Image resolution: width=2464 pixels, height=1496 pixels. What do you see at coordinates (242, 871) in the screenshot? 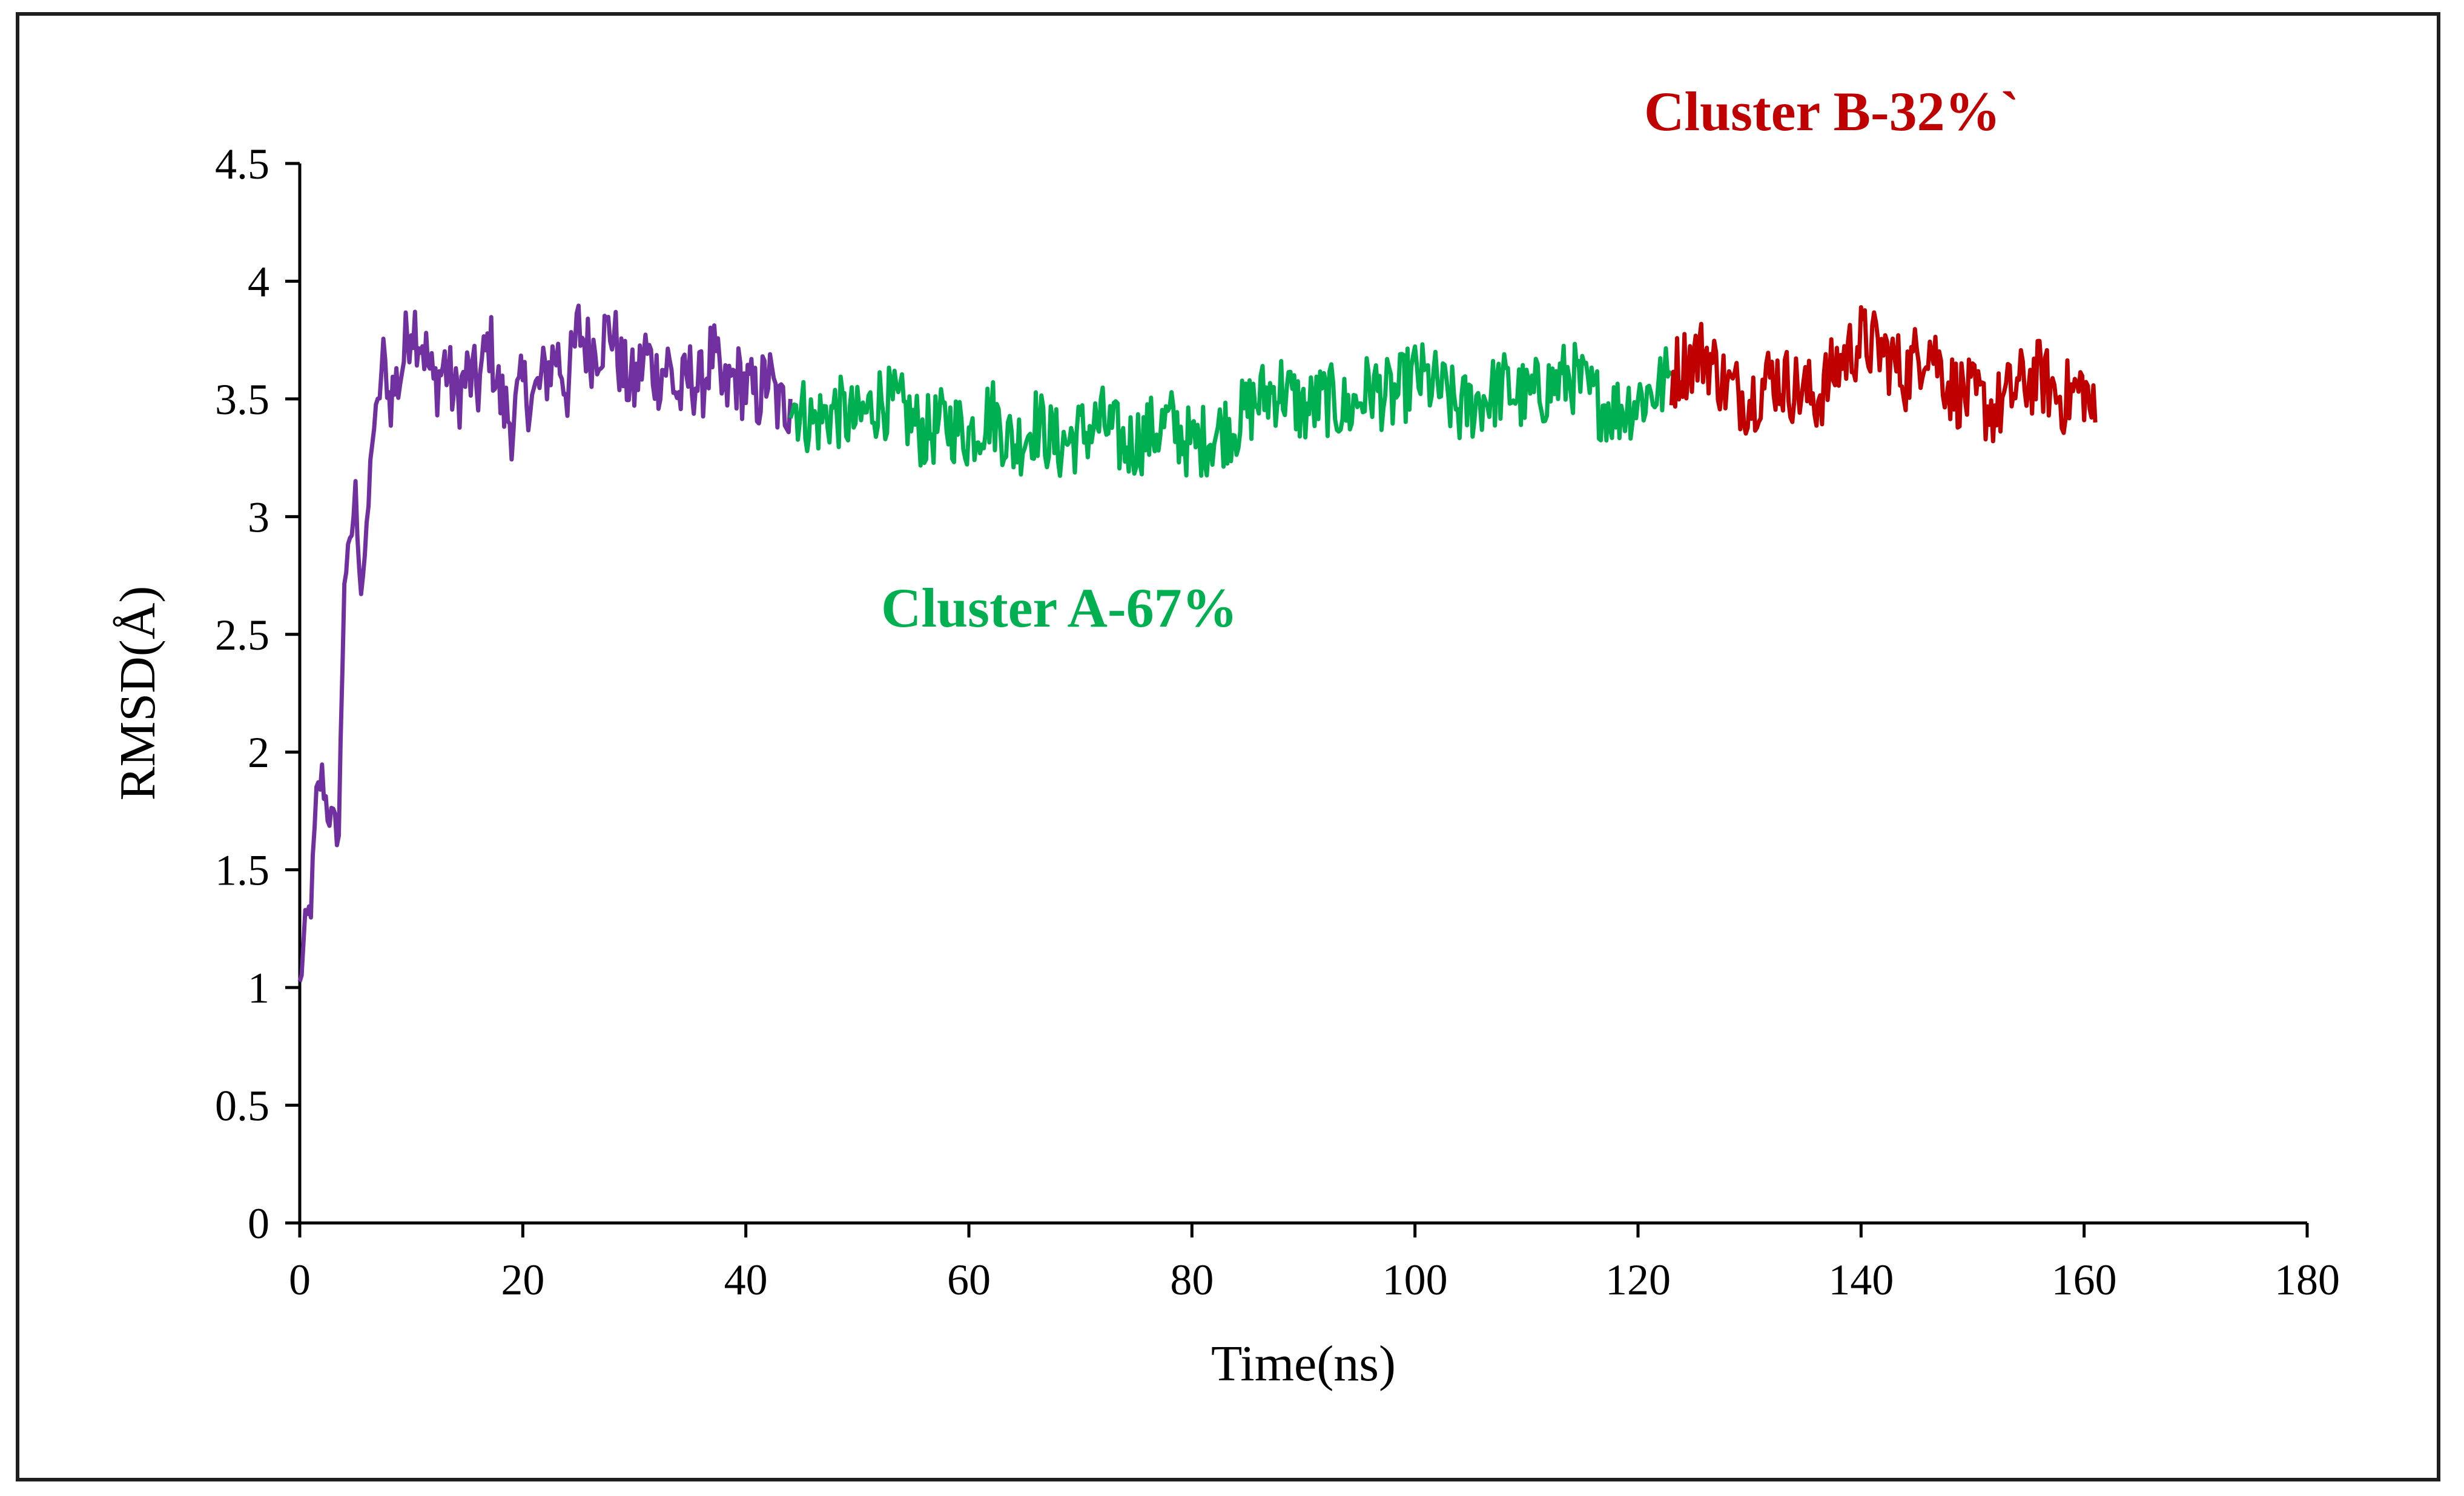
I see `y-tick-label: 1.5` at bounding box center [242, 871].